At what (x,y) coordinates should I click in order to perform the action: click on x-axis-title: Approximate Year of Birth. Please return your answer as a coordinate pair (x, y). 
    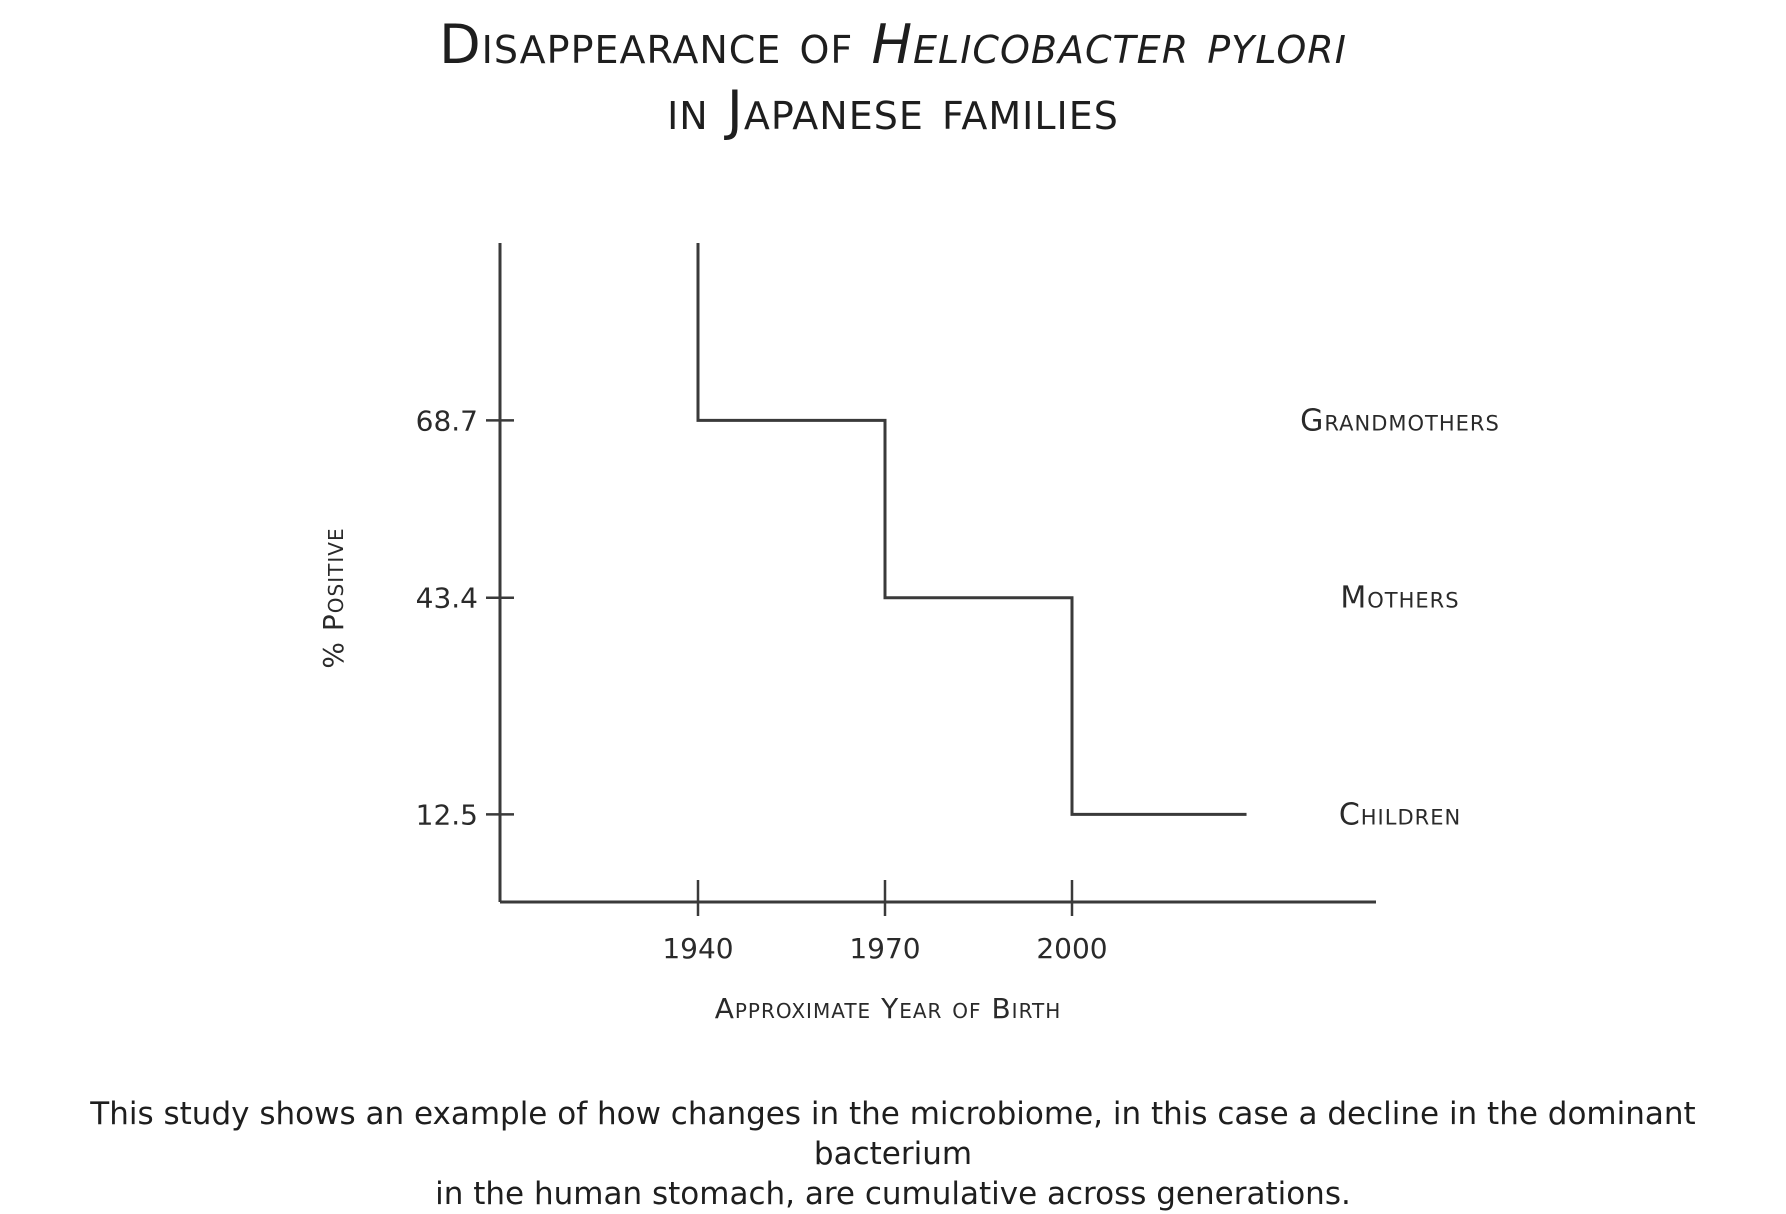
    Looking at the image, I should click on (888, 1008).